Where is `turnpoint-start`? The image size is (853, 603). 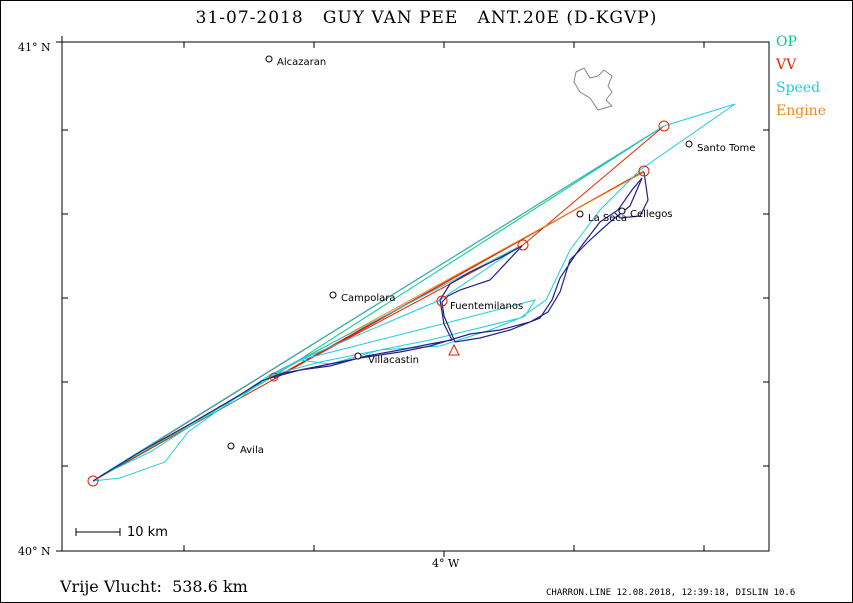 turnpoint-start is located at coordinates (93, 481).